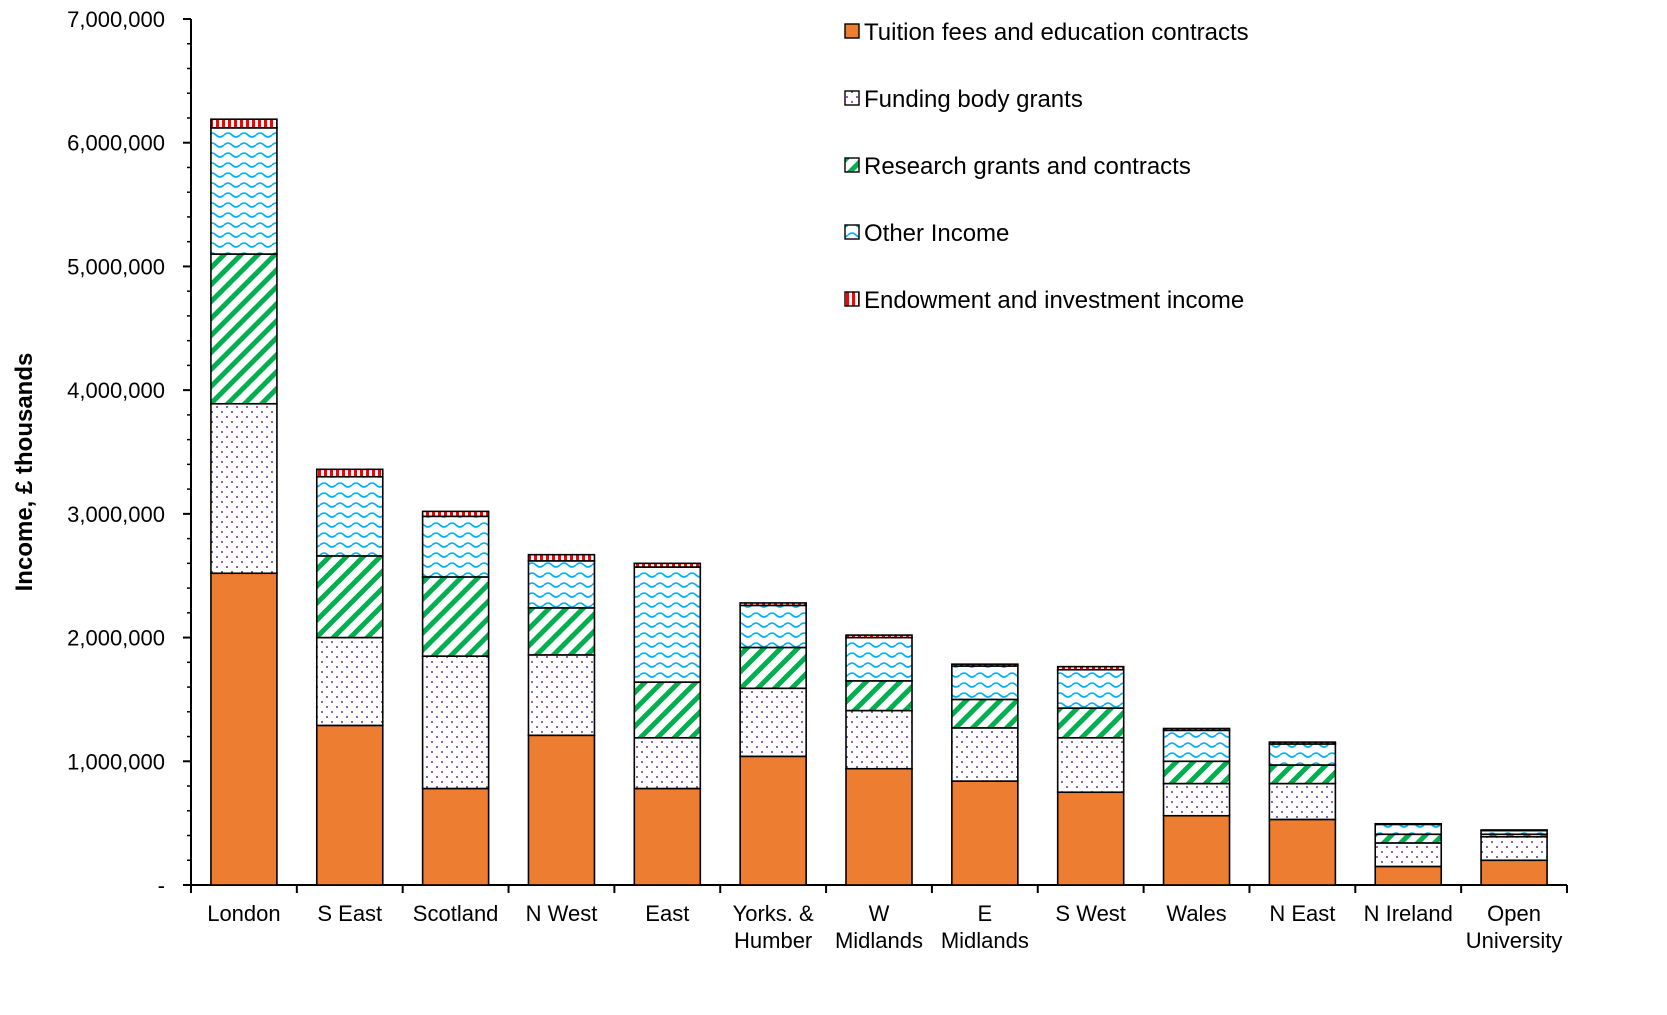  Describe the element at coordinates (1408, 913) in the screenshot. I see `x-tick-label-n-ireland: N Ireland` at that location.